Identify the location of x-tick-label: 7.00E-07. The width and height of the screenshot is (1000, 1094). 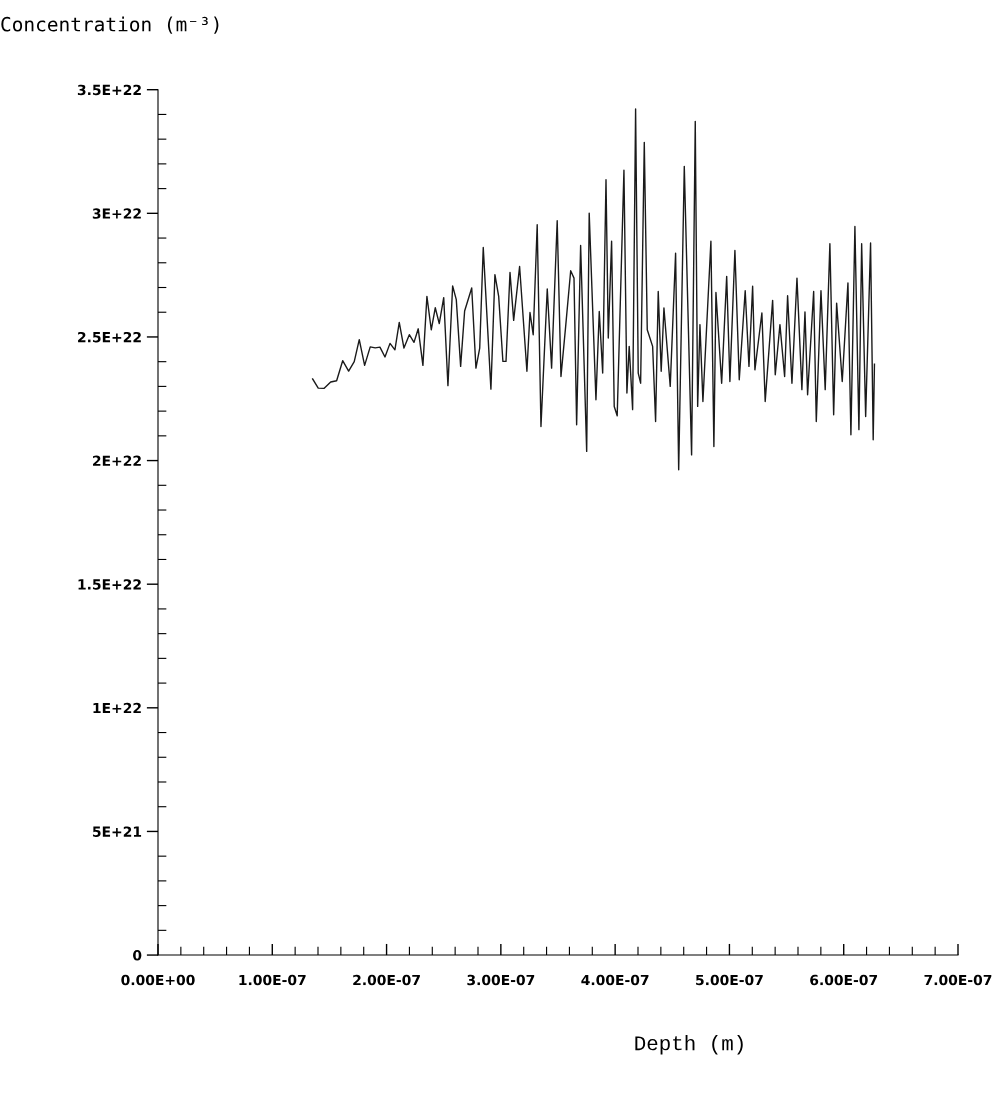
(958, 980).